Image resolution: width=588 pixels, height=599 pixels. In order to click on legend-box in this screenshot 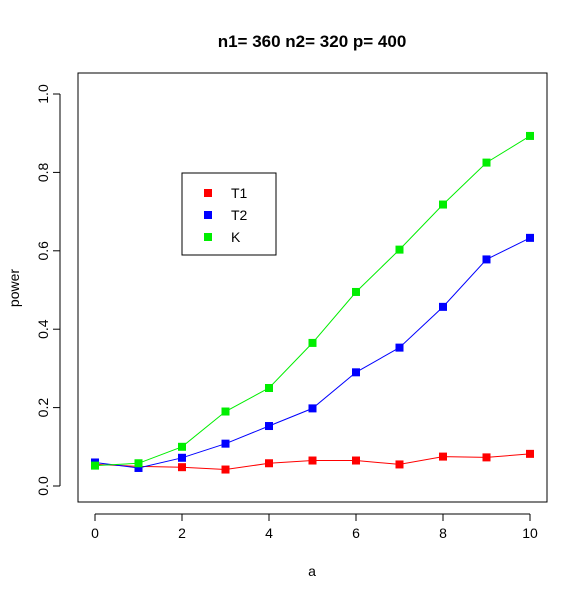, I will do `click(229, 214)`.